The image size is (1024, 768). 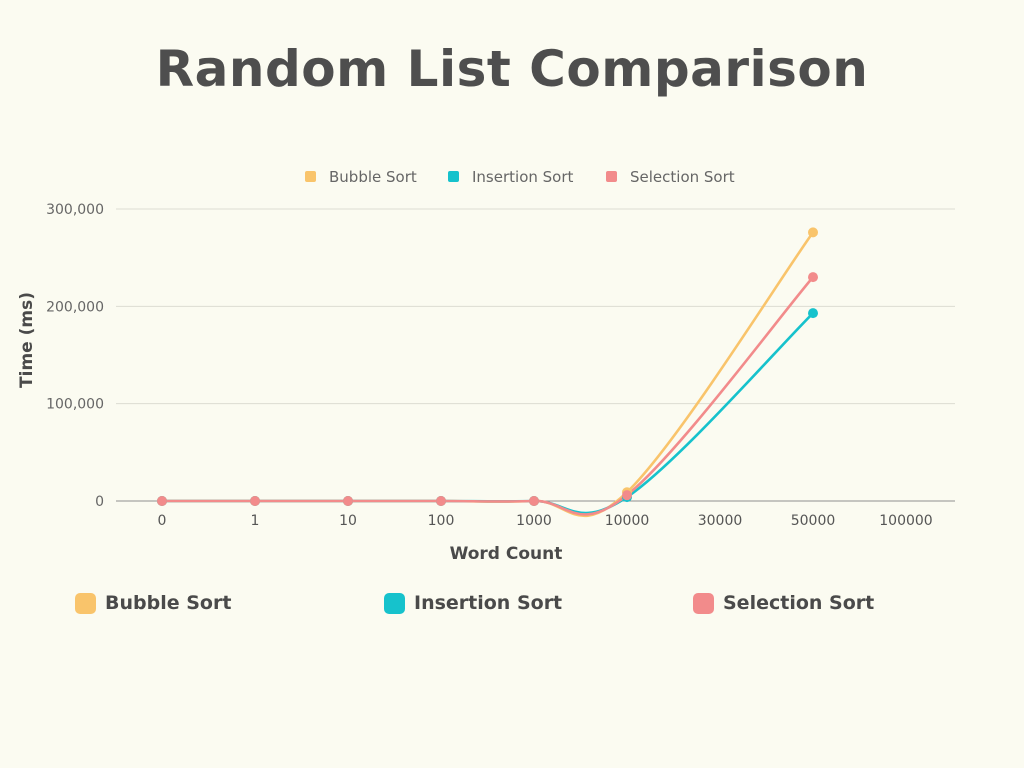 I want to click on x-tick-label: 10000, so click(x=627, y=521).